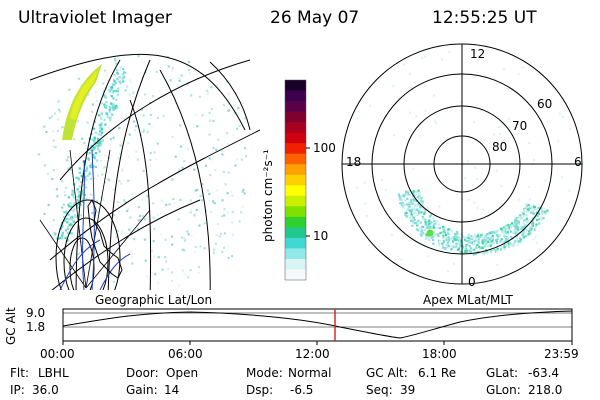 This screenshot has width=600, height=400. Describe the element at coordinates (185, 354) in the screenshot. I see `timeline-xtick-0600: 06:00` at that location.